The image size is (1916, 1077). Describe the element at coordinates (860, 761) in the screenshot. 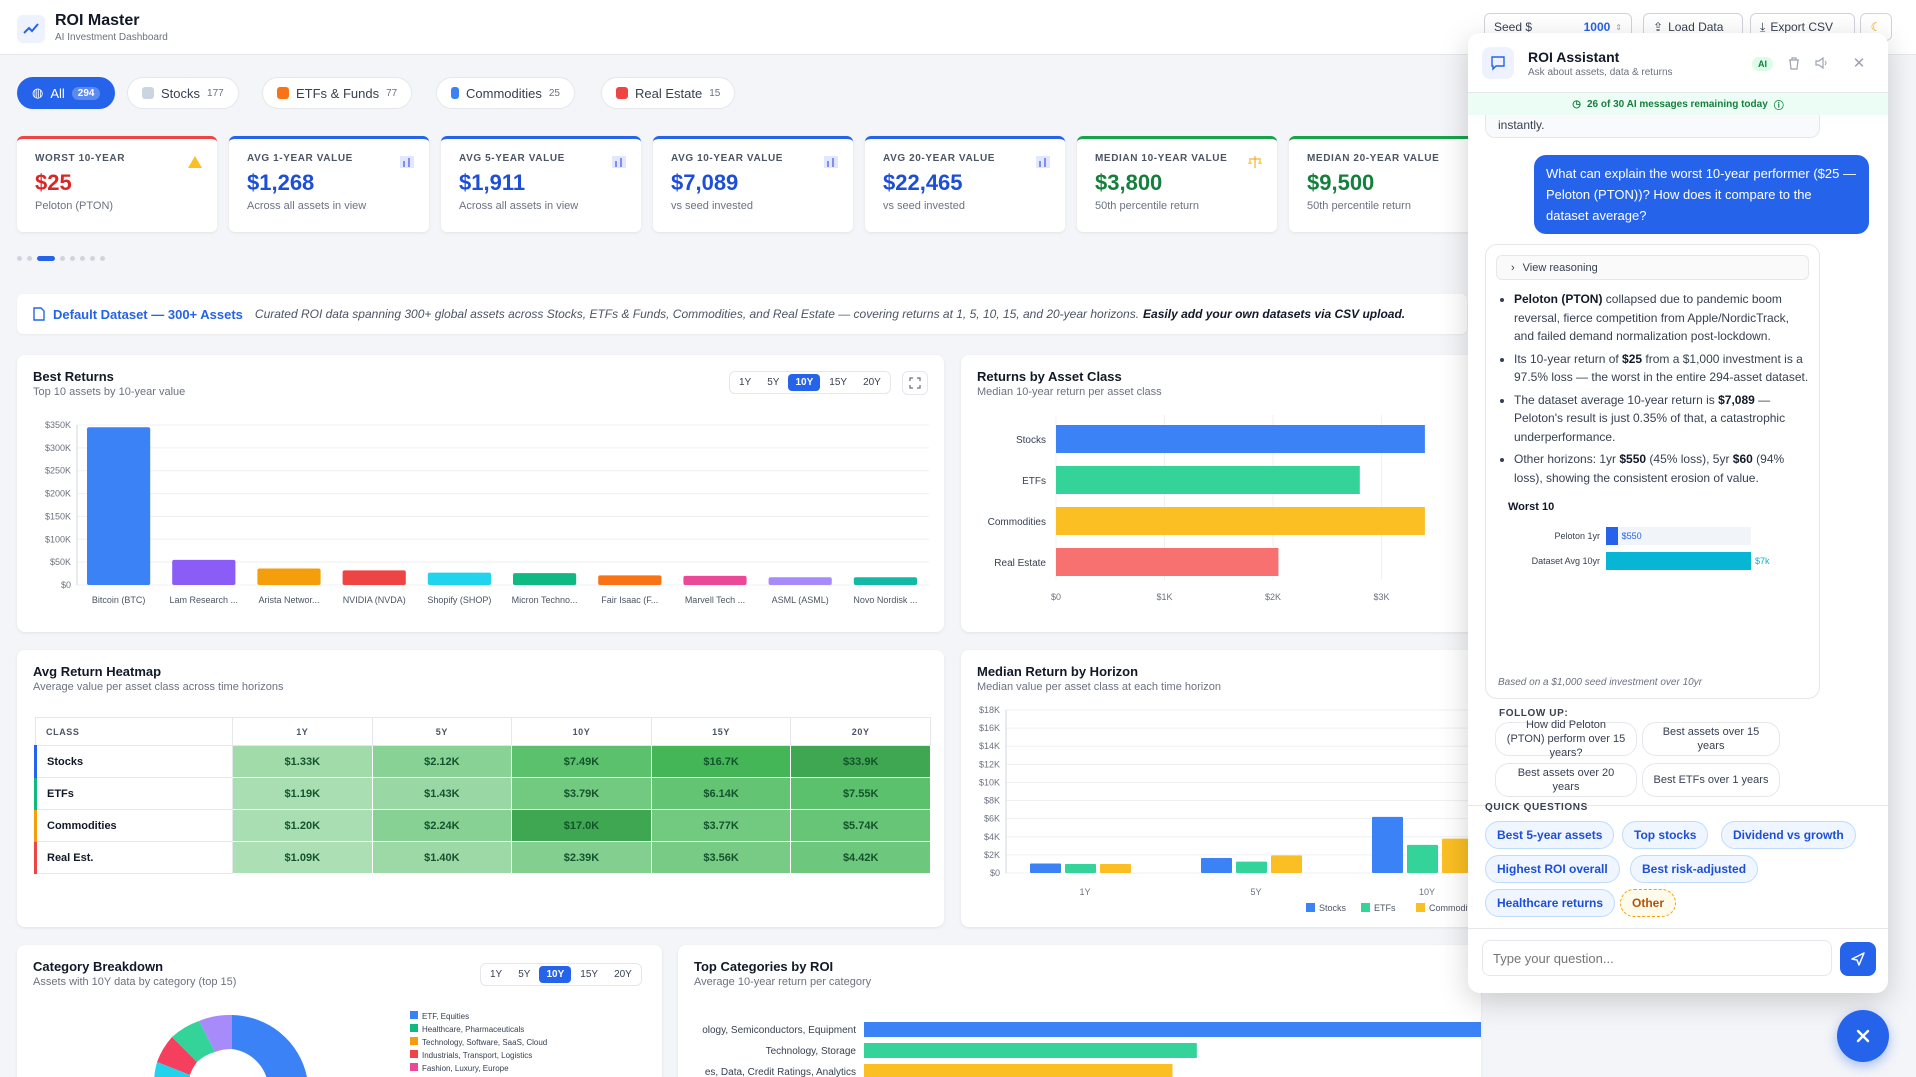

I see `heatmap-cell: $33.9K` at that location.